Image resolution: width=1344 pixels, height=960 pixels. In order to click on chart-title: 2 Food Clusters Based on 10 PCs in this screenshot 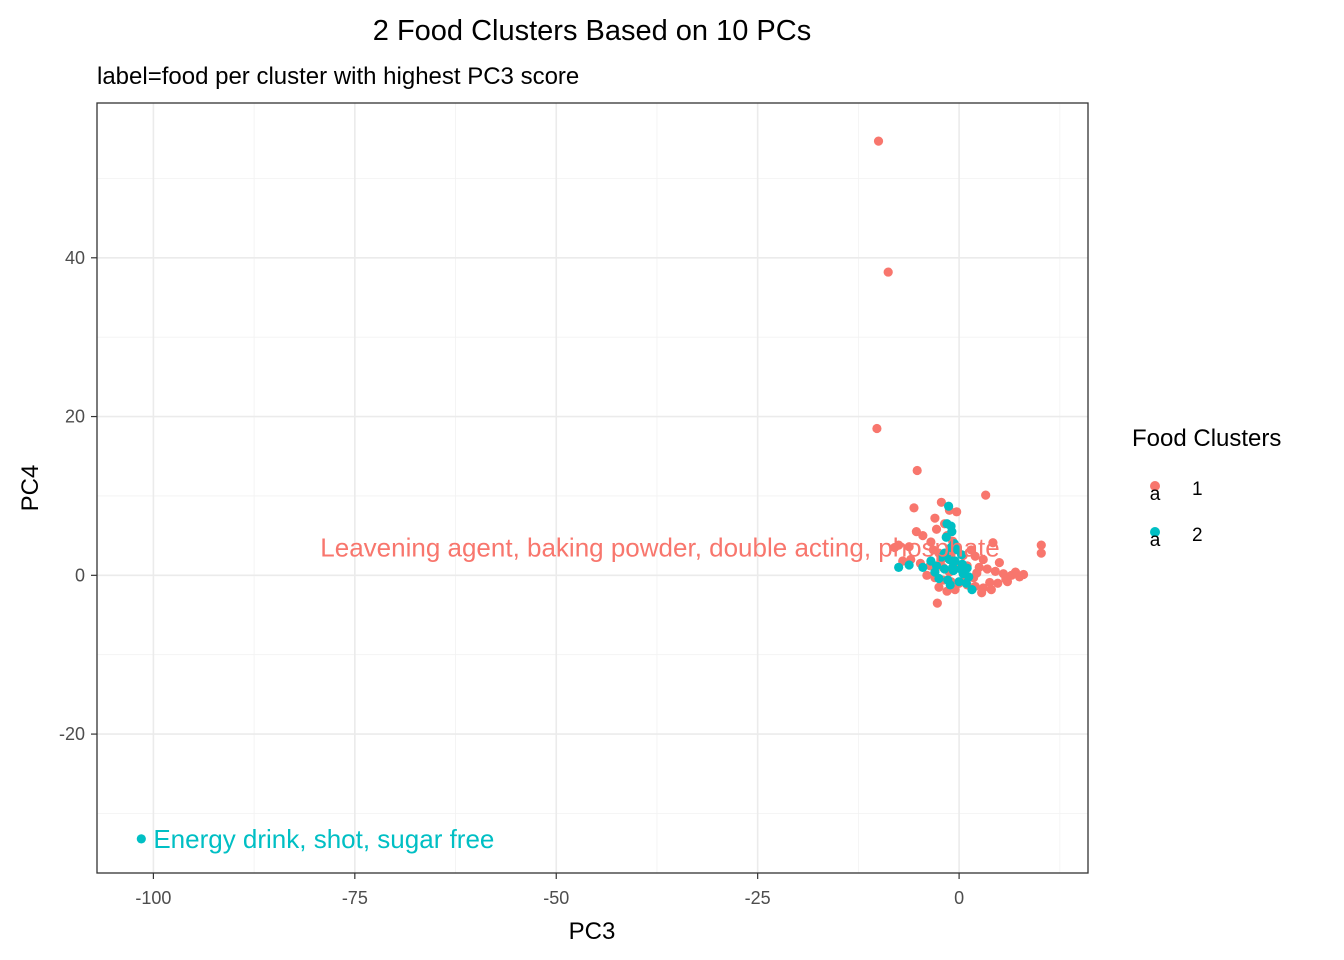, I will do `click(592, 31)`.